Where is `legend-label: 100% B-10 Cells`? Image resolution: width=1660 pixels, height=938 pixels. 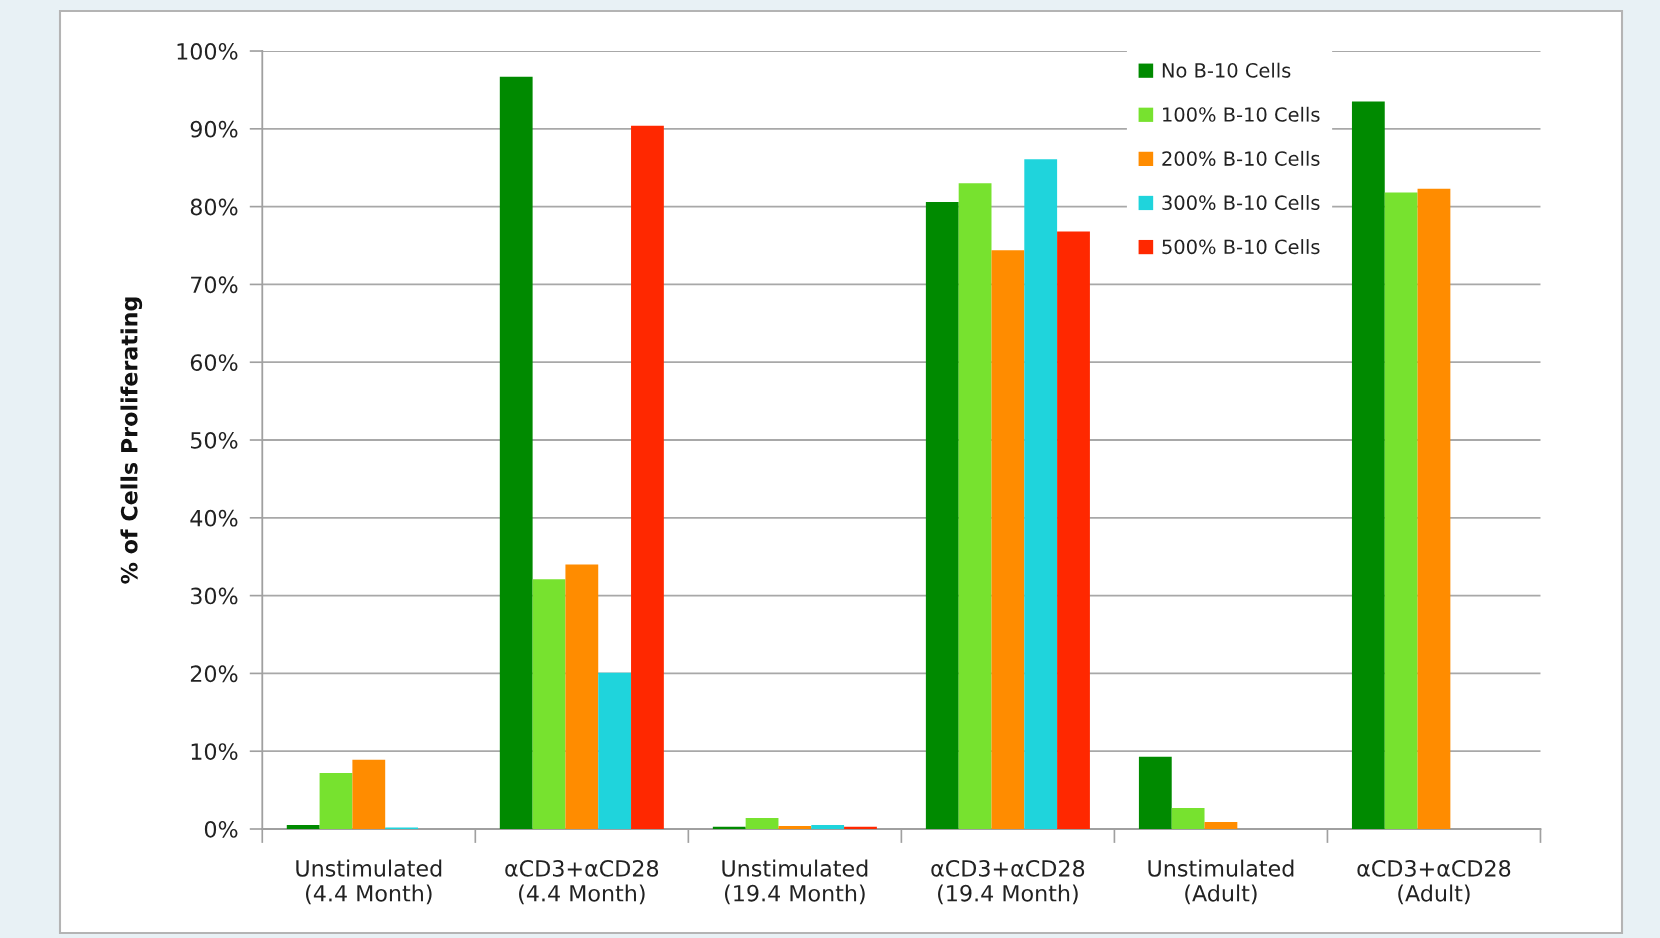 legend-label: 100% B-10 Cells is located at coordinates (1241, 114).